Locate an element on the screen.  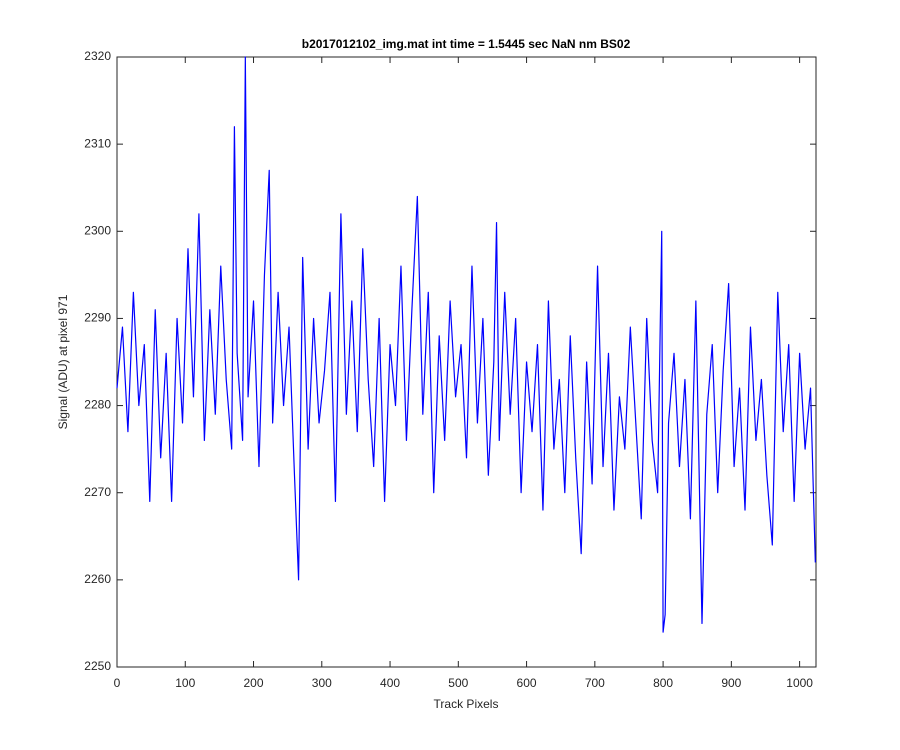
x-axis-label: Track Pixels is located at coordinates (466, 704).